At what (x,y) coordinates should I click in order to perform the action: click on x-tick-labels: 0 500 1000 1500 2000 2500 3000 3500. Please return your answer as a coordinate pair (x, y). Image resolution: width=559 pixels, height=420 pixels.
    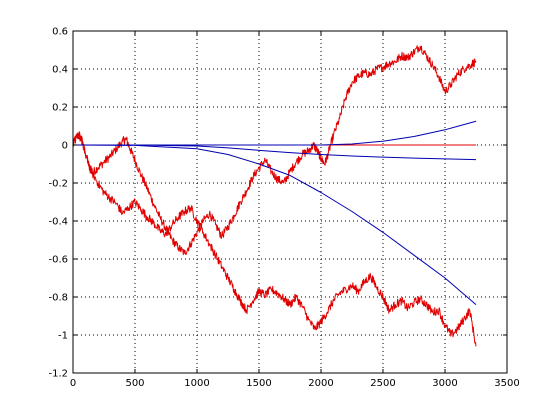
    Looking at the image, I should click on (295, 383).